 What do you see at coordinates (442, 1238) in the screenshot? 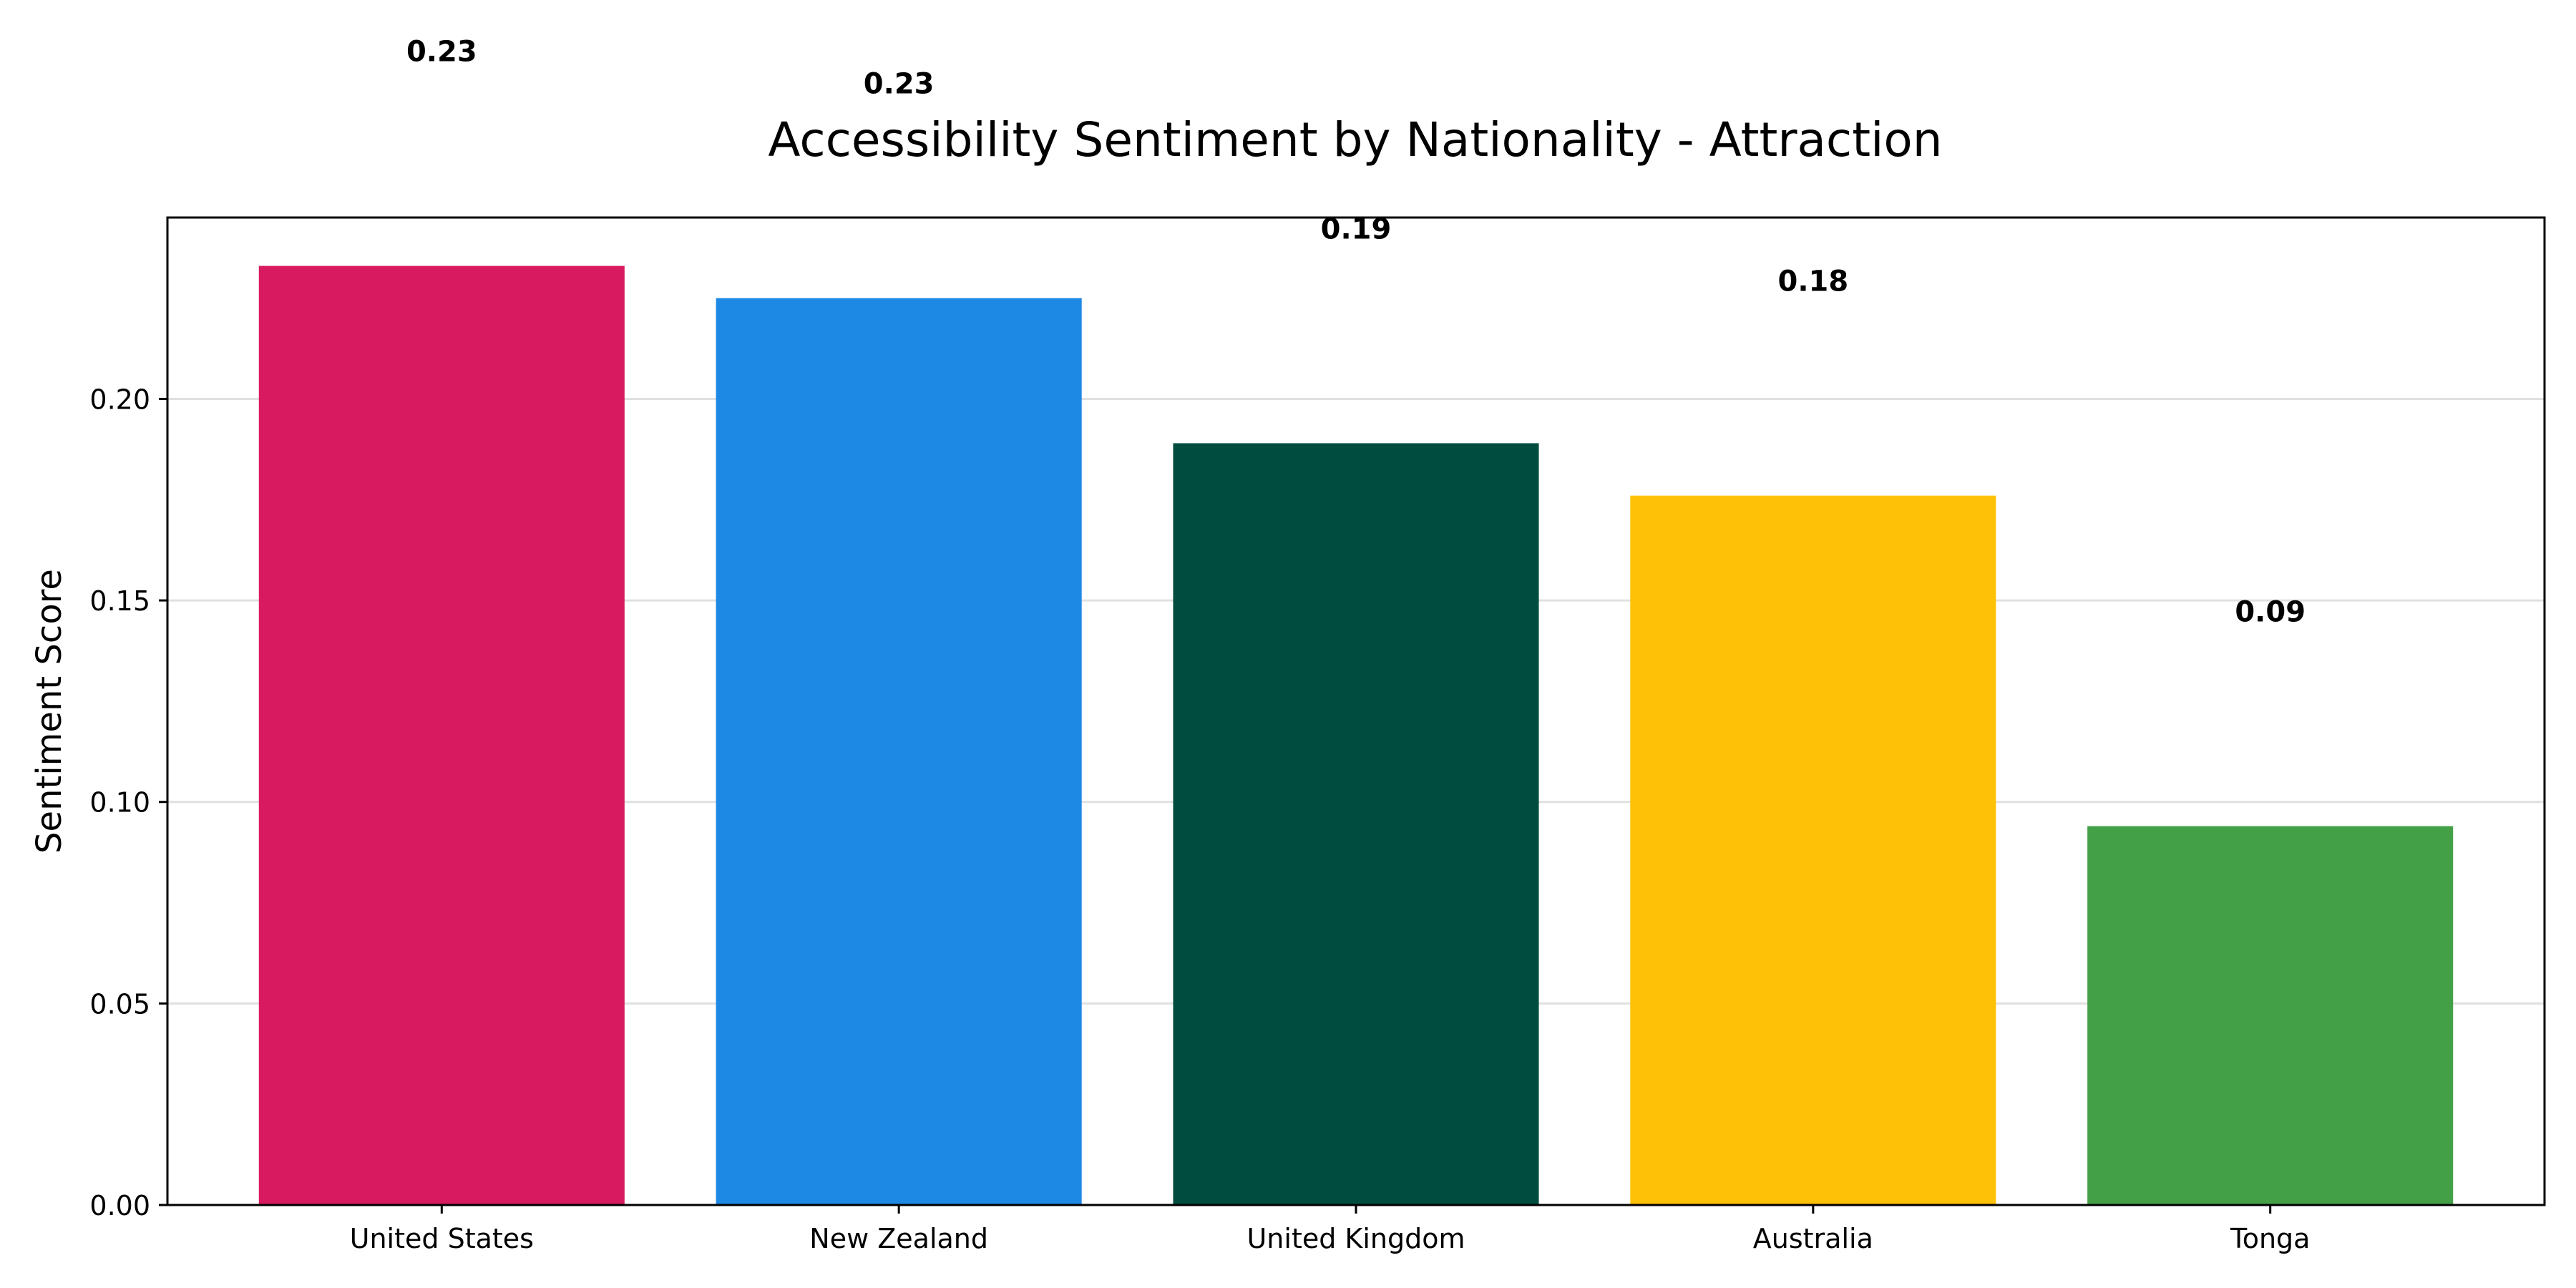
I see `x-tick-label: United States` at bounding box center [442, 1238].